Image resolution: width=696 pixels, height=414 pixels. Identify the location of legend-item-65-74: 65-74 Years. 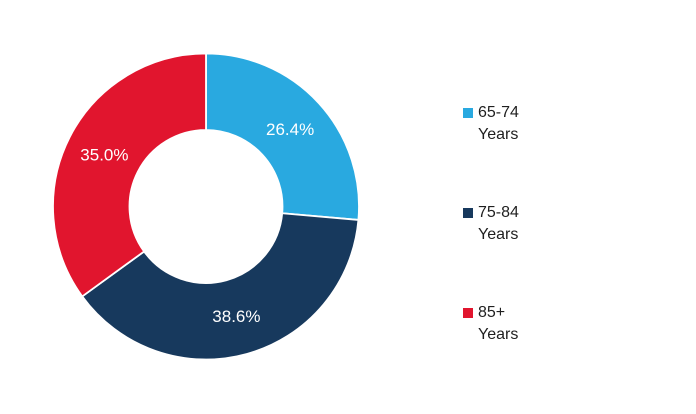
(497, 124).